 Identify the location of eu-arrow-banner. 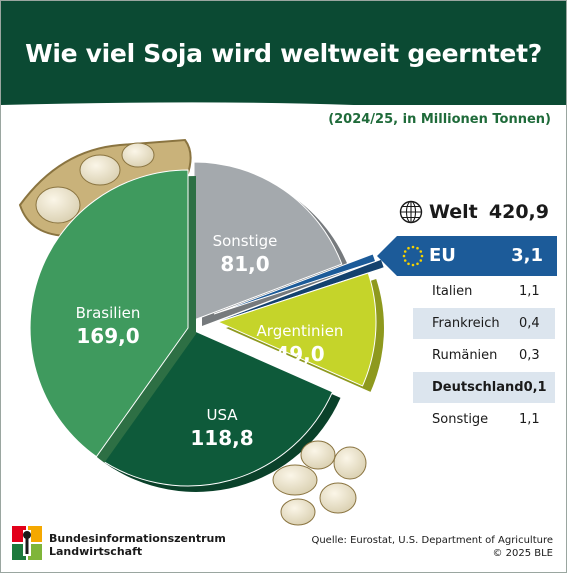
(467, 256).